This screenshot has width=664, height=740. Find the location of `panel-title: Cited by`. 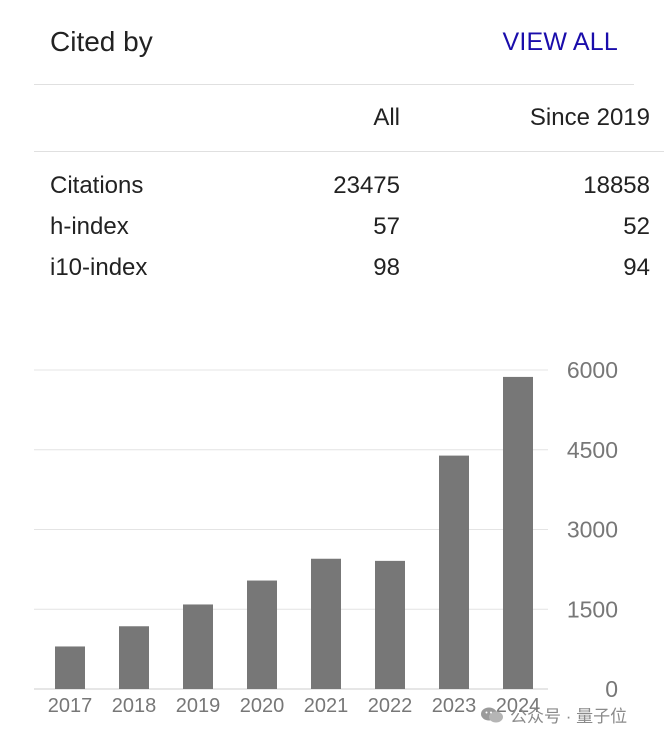

panel-title: Cited by is located at coordinates (101, 41).